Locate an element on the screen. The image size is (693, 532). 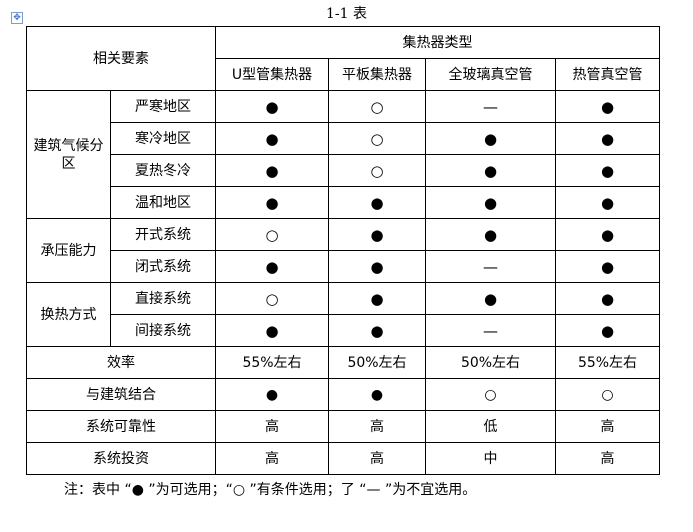
row-label: 直接系统 is located at coordinates (163, 298).